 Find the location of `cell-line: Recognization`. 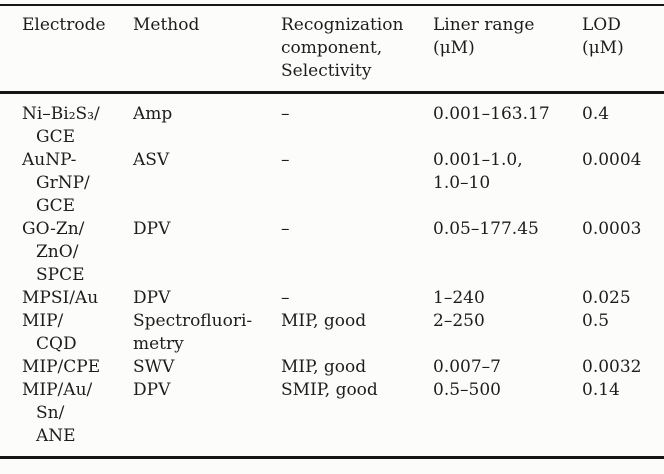

cell-line: Recognization is located at coordinates (342, 25).